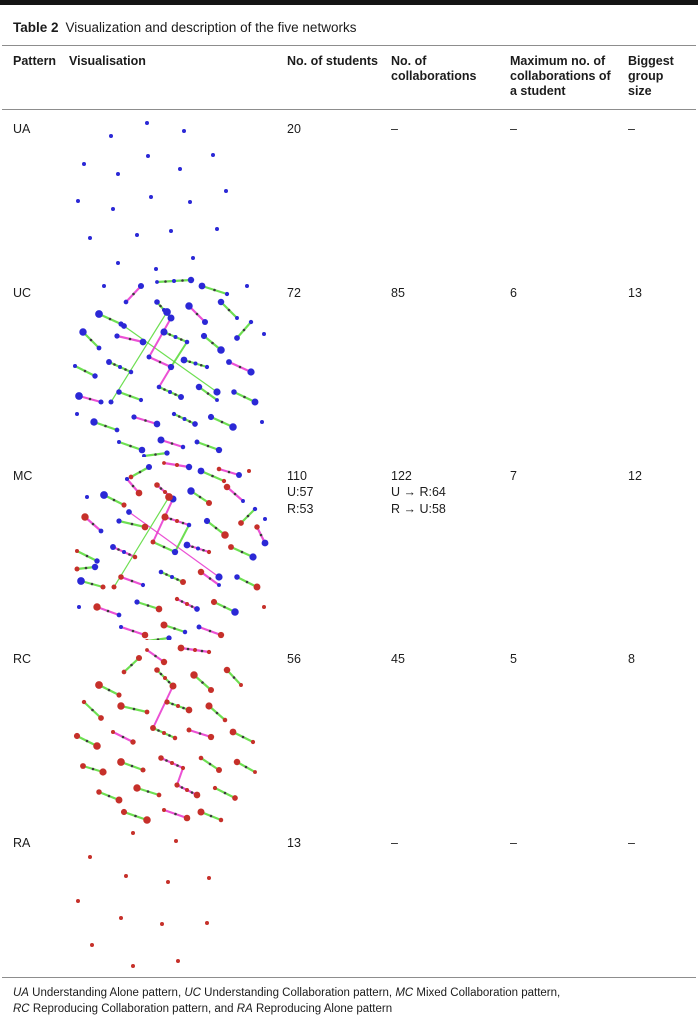  Describe the element at coordinates (450, 192) in the screenshot. I see `collaborations-value-ua: –` at that location.